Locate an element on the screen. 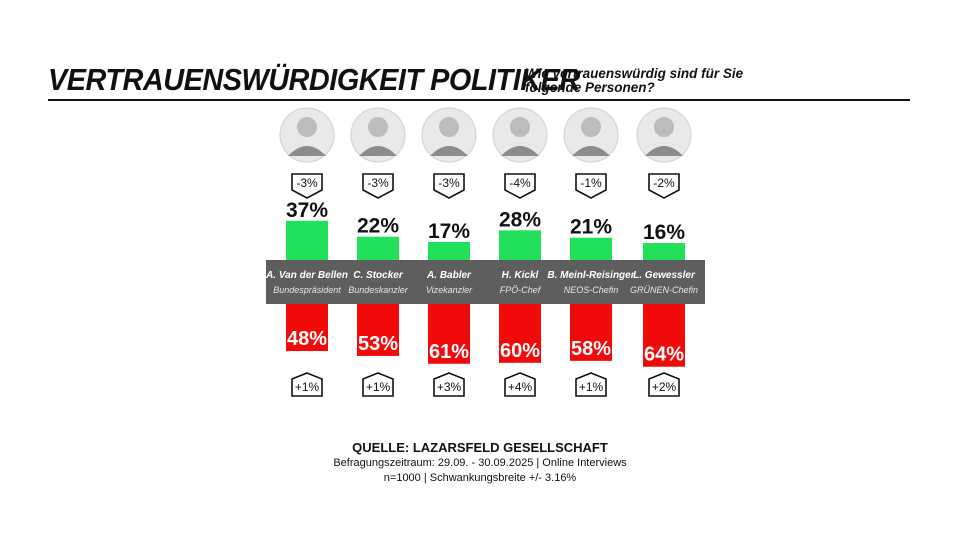 This screenshot has height=540, width=960. trust-value-label: 16% is located at coordinates (664, 232).